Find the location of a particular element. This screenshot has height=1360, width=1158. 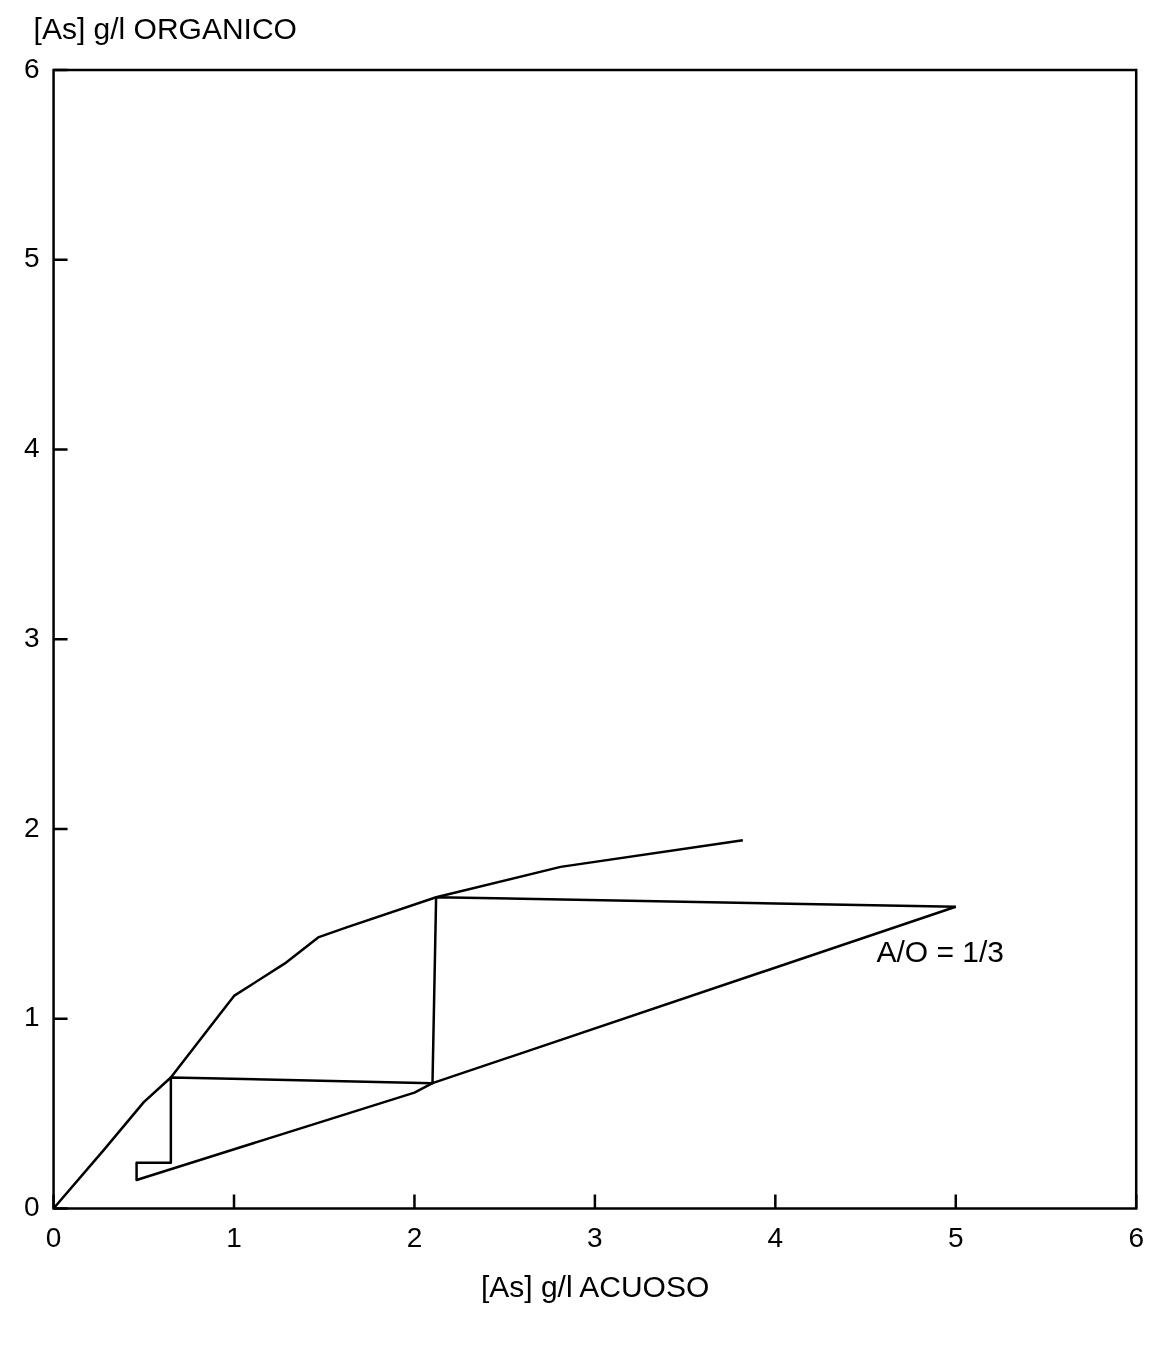

annotation: A/O = 1/3 is located at coordinates (940, 952).